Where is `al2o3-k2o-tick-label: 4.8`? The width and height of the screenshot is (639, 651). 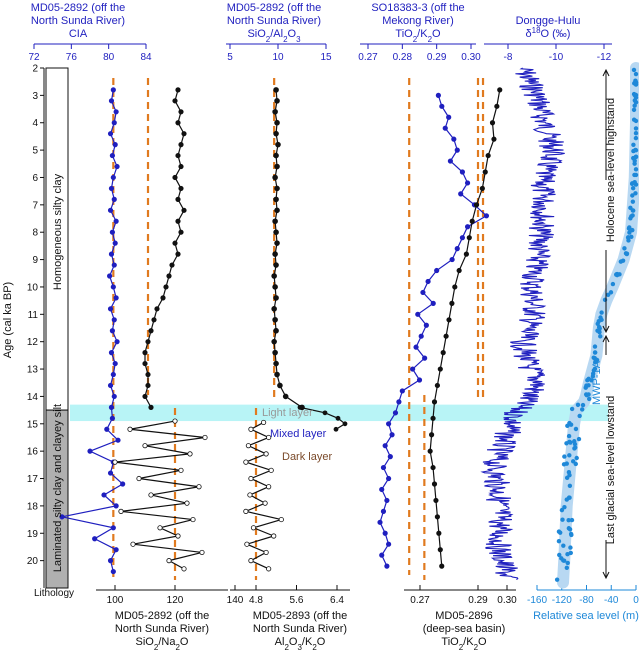
al2o3-k2o-tick-label: 4.8 is located at coordinates (256, 600).